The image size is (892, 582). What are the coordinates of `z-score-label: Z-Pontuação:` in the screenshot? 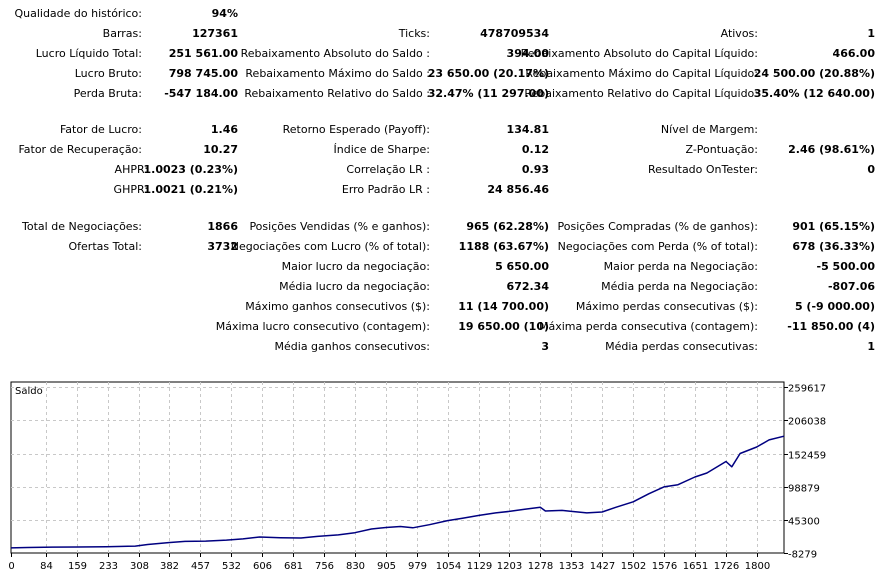 It's located at (721, 149).